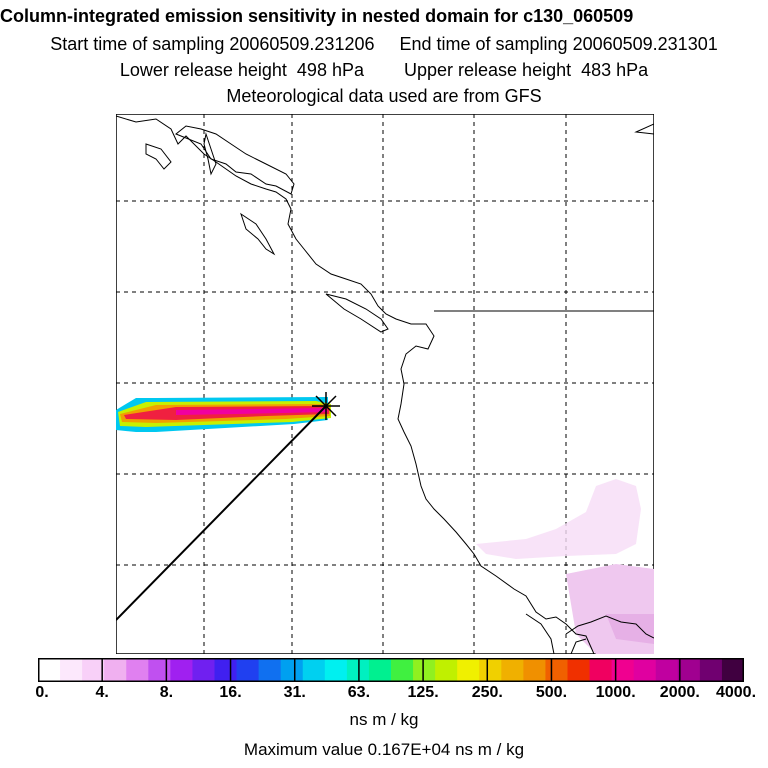 The image size is (768, 768). What do you see at coordinates (736, 692) in the screenshot?
I see `colorbar-tick-label: 4000.` at bounding box center [736, 692].